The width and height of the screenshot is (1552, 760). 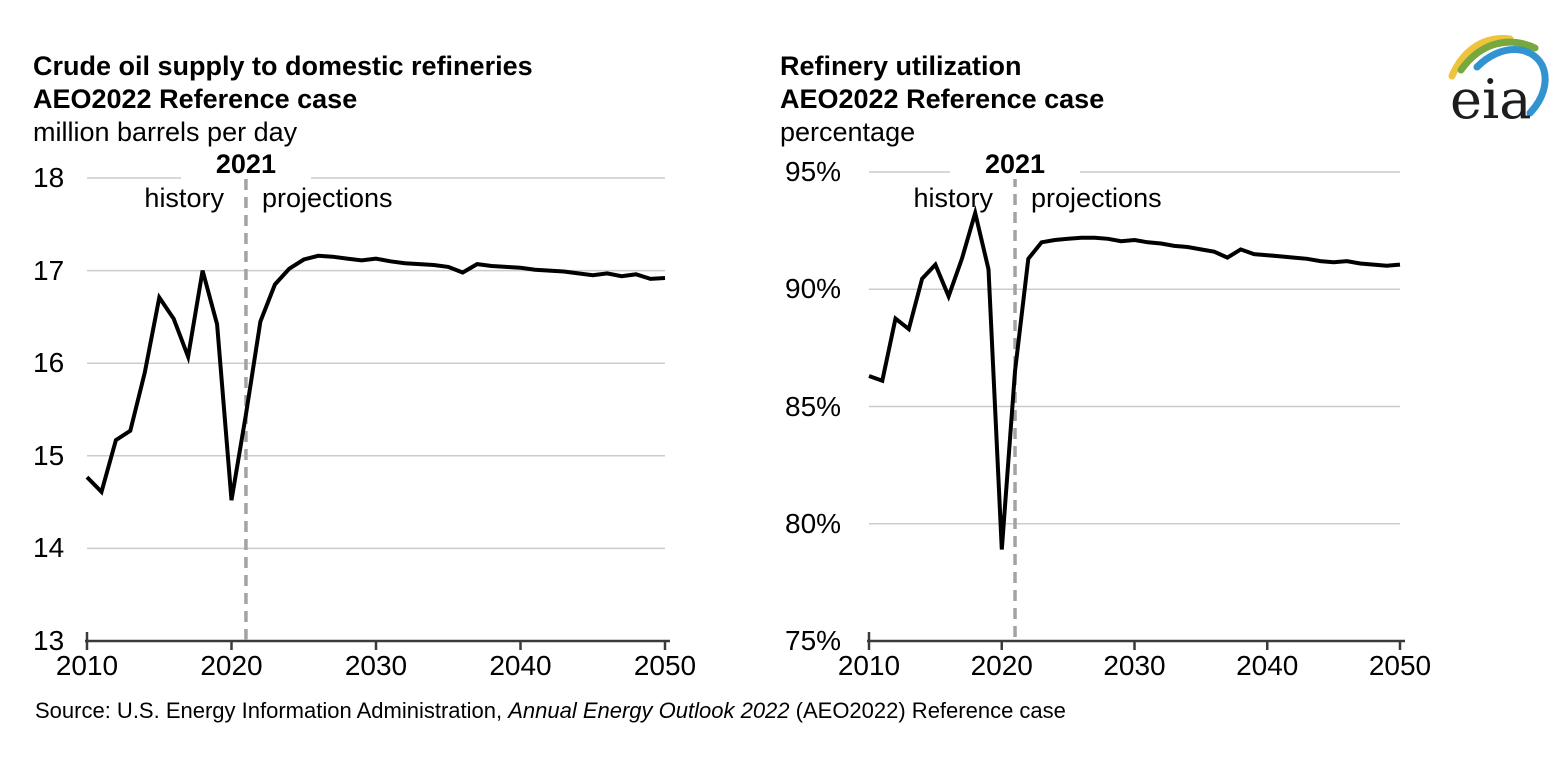 I want to click on left-chart-x-tick-label: 2040, so click(x=520, y=665).